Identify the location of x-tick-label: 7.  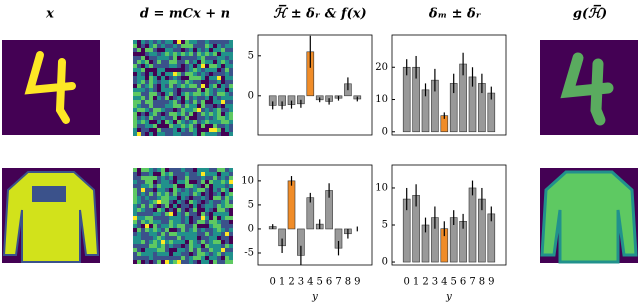
(472, 282).